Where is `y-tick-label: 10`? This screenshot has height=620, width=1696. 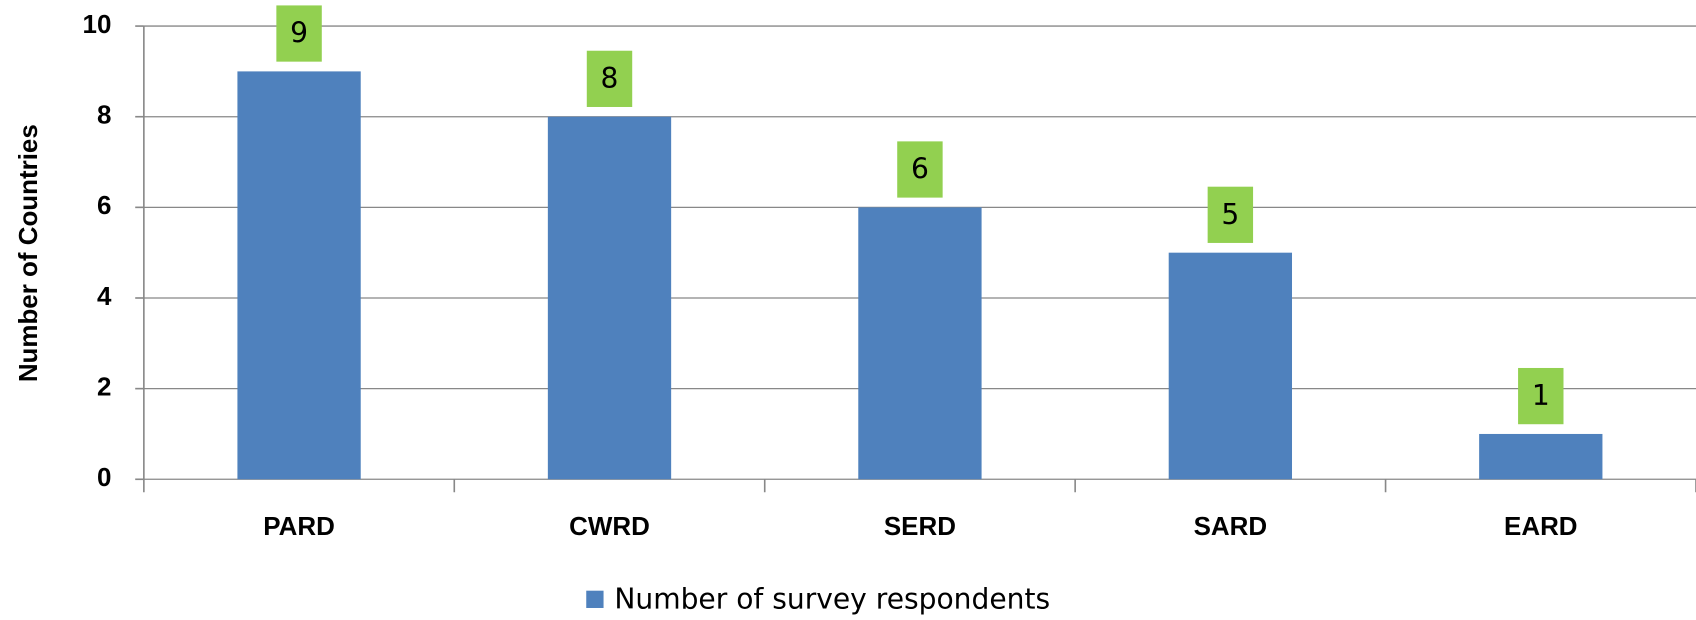 y-tick-label: 10 is located at coordinates (97, 25).